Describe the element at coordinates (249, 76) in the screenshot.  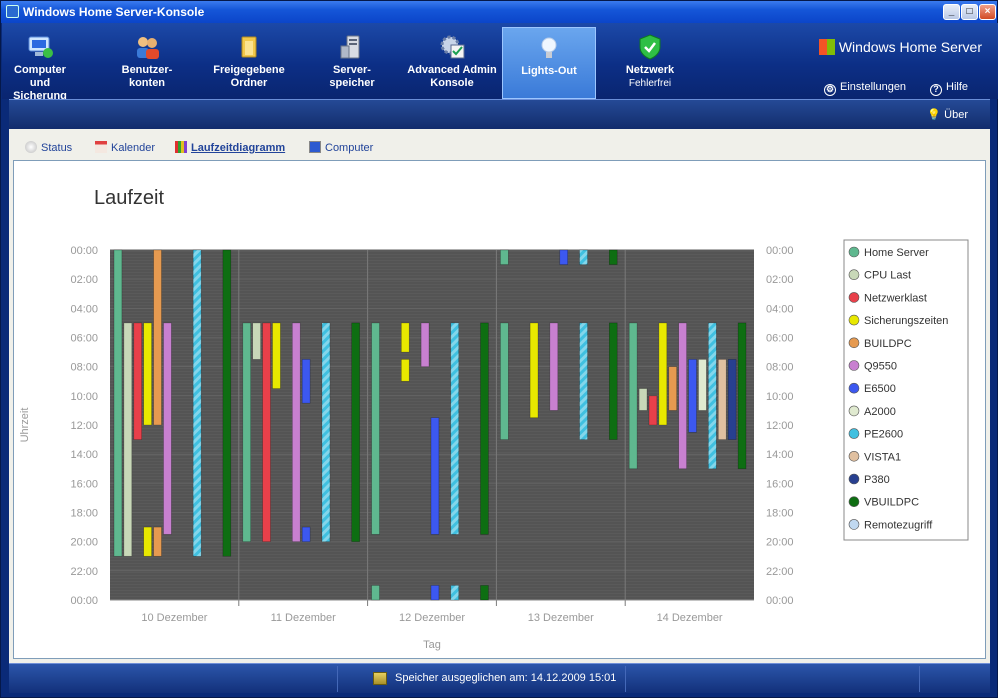
I see `nav-label: Freigegebene Ordner` at that location.